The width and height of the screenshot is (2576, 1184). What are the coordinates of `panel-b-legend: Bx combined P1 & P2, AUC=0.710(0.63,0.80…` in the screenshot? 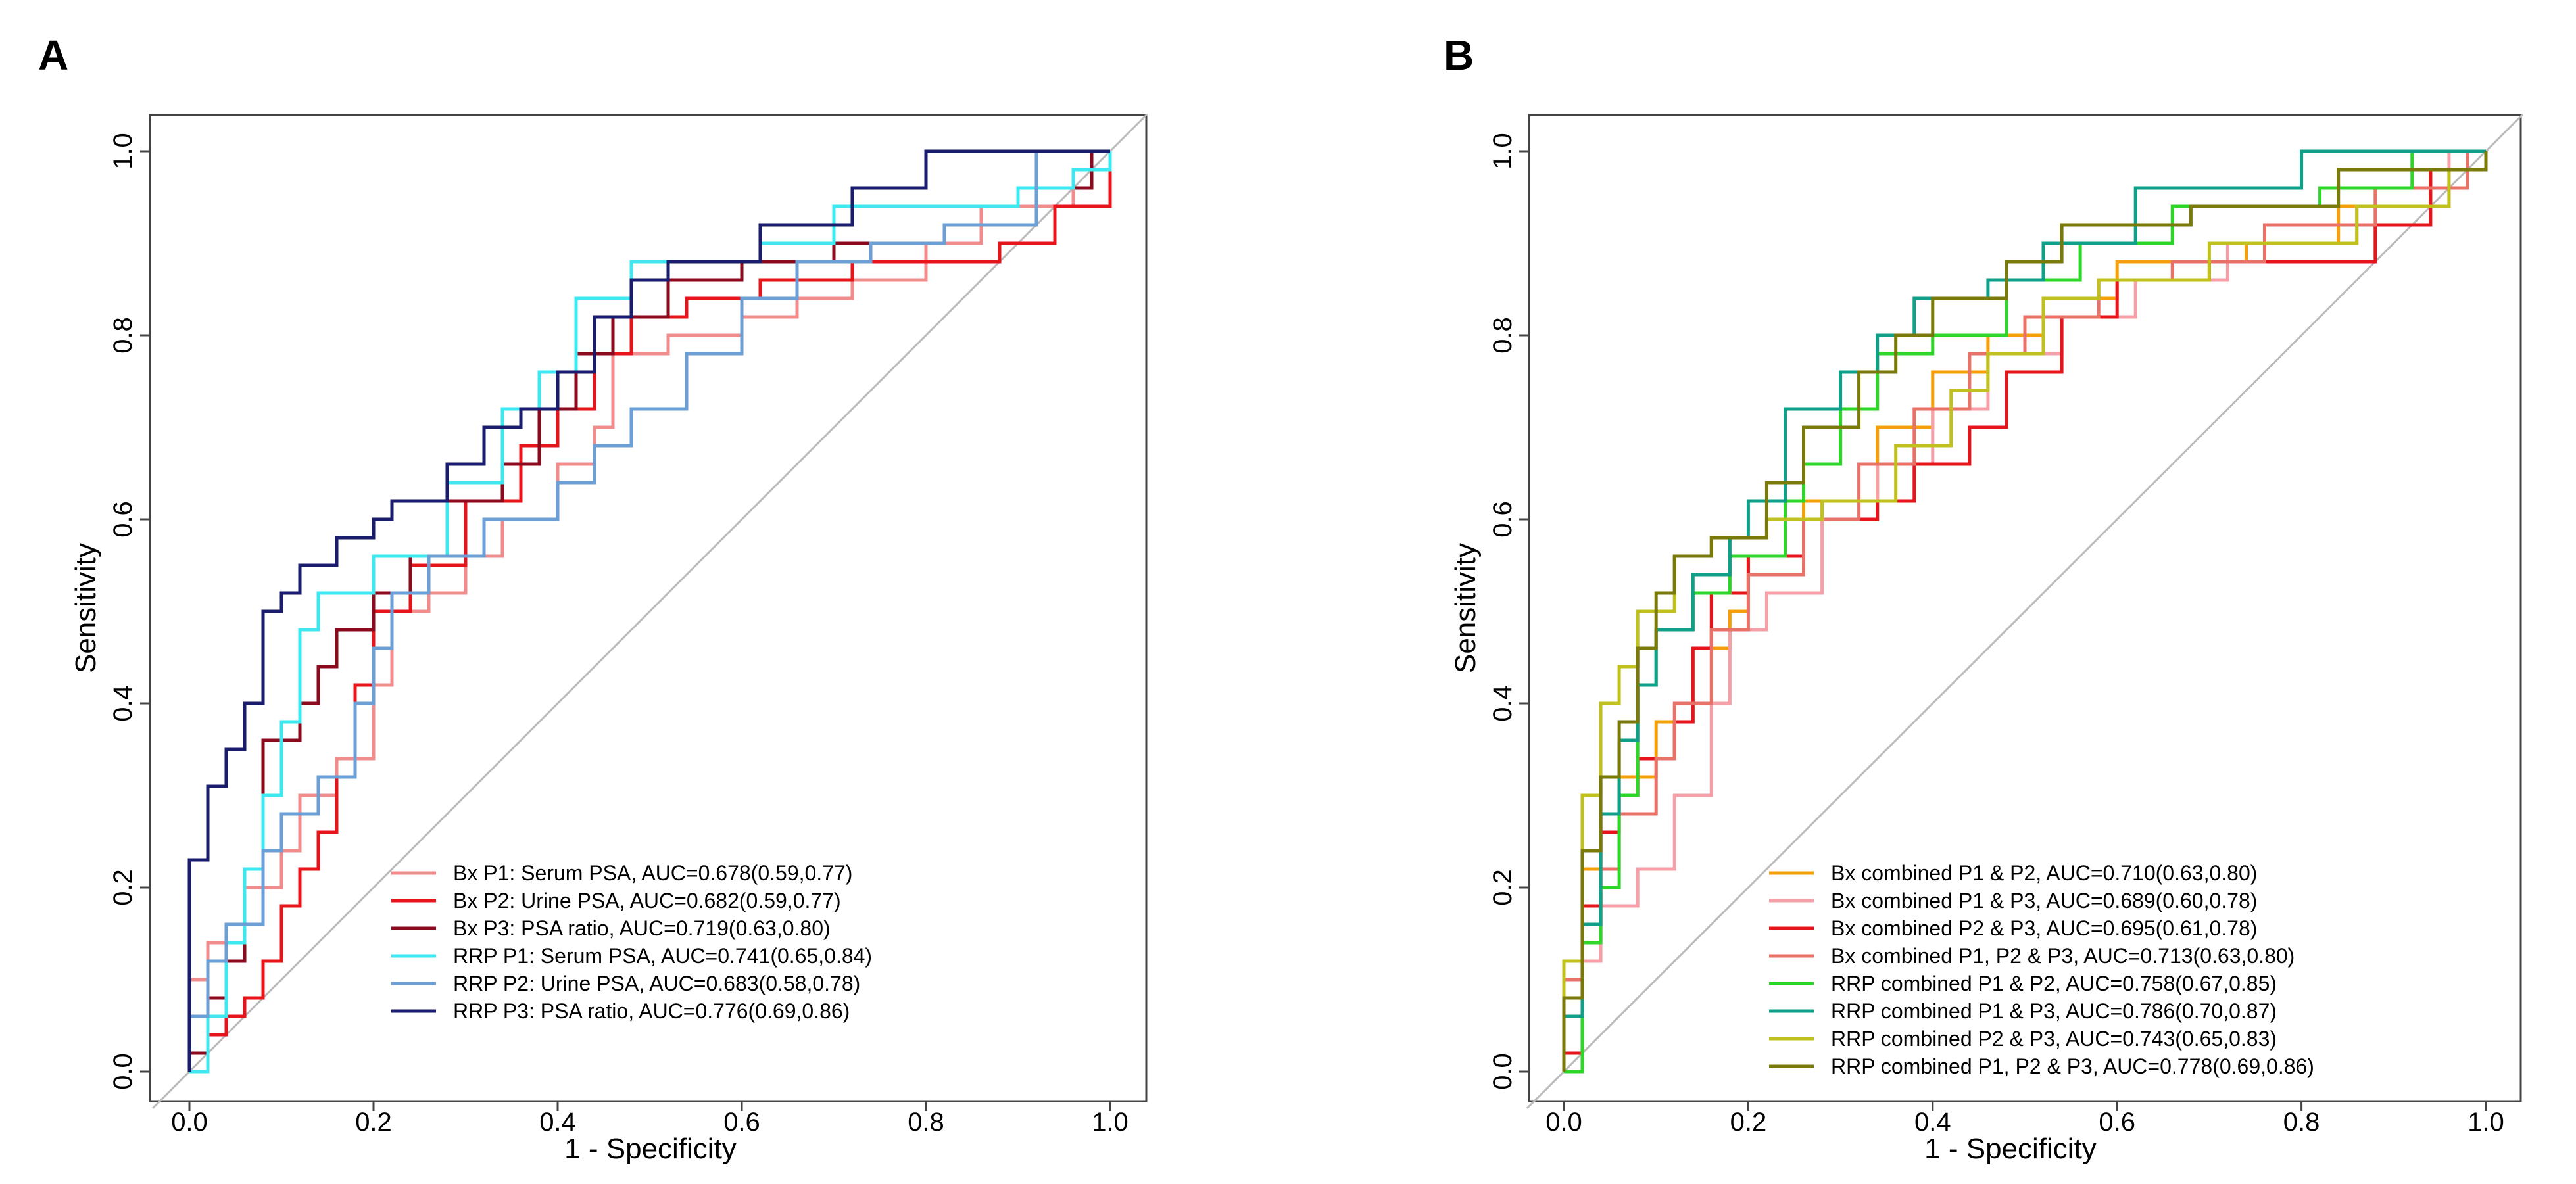 It's located at (2042, 969).